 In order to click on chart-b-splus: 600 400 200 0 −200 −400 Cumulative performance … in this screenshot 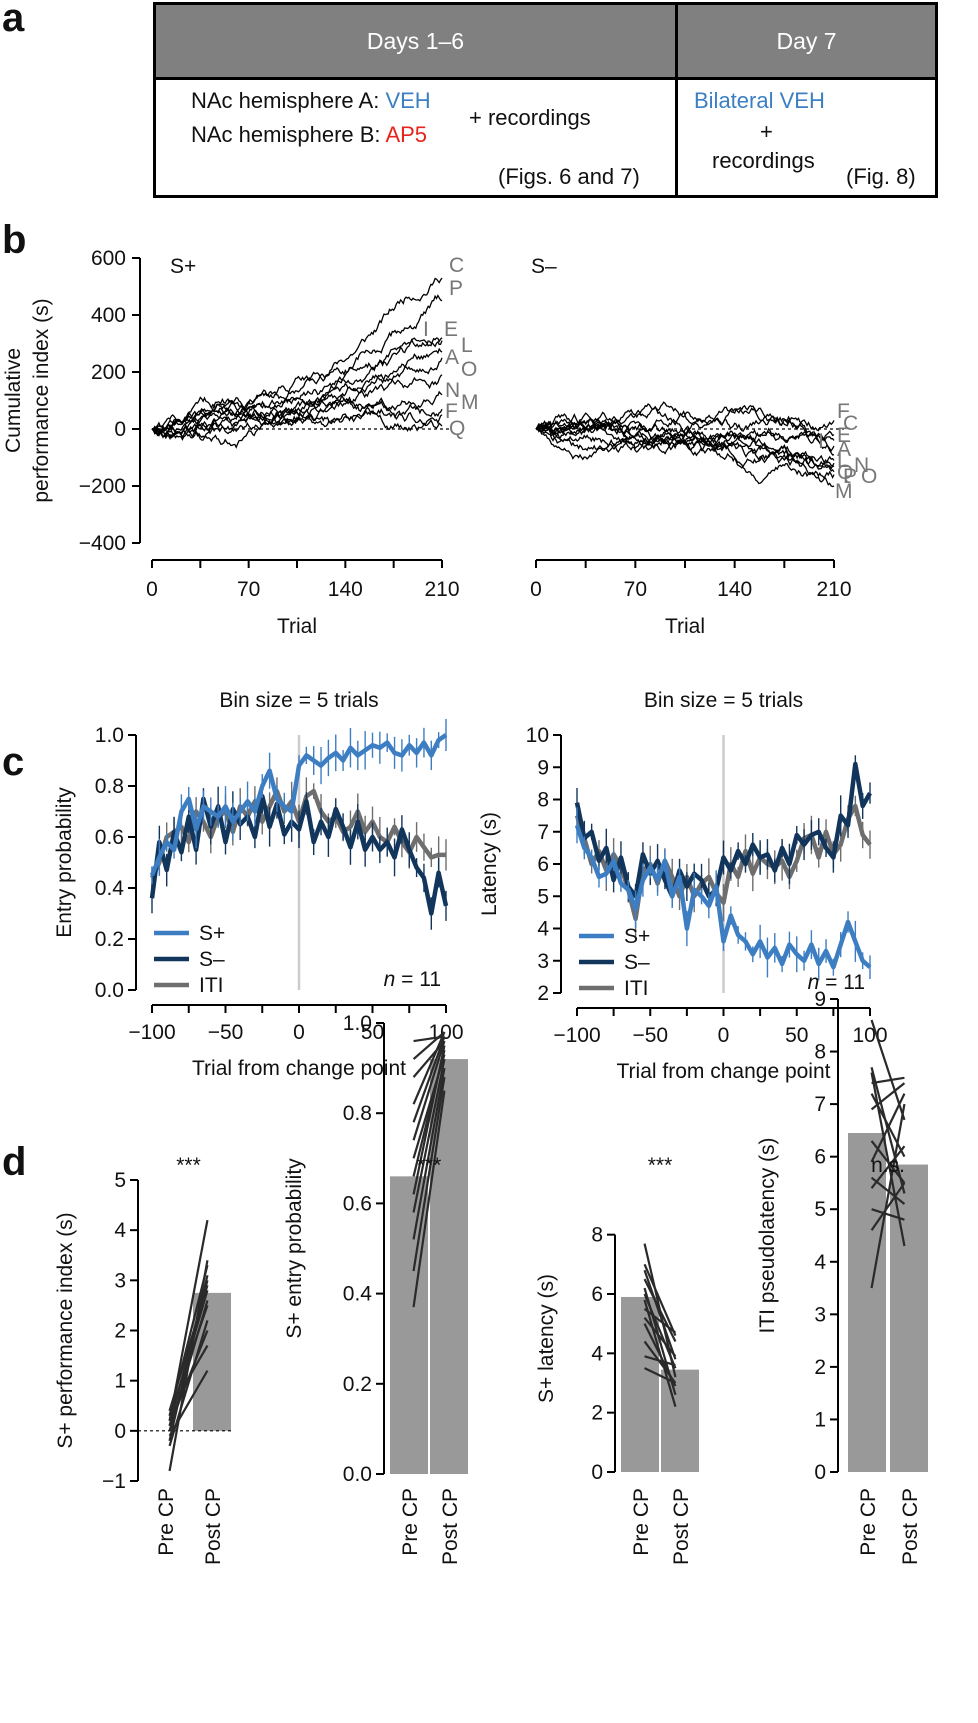, I will do `click(240, 442)`.